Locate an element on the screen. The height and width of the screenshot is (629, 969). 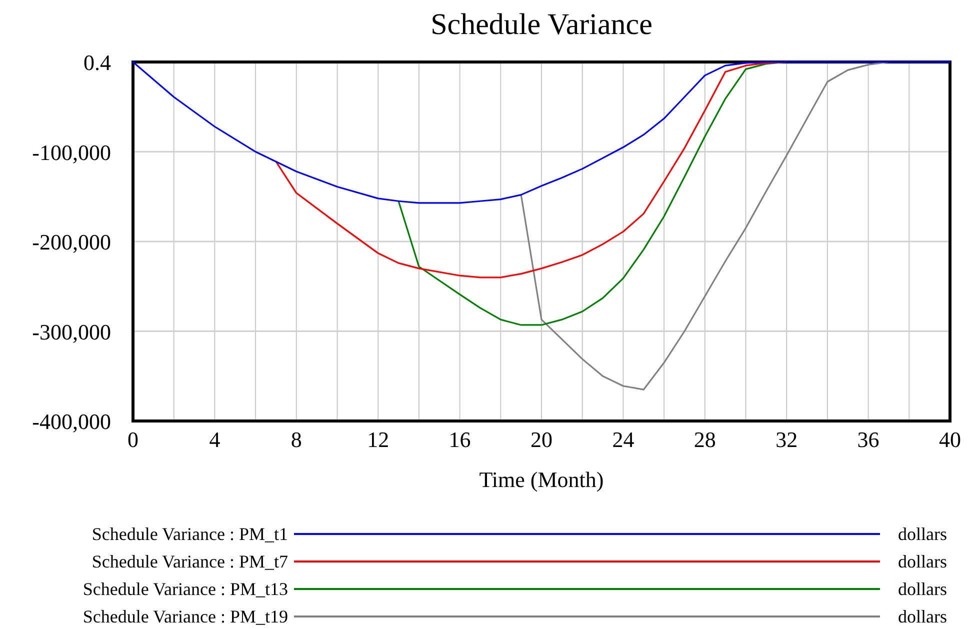
x-tick-label: 4 is located at coordinates (214, 439).